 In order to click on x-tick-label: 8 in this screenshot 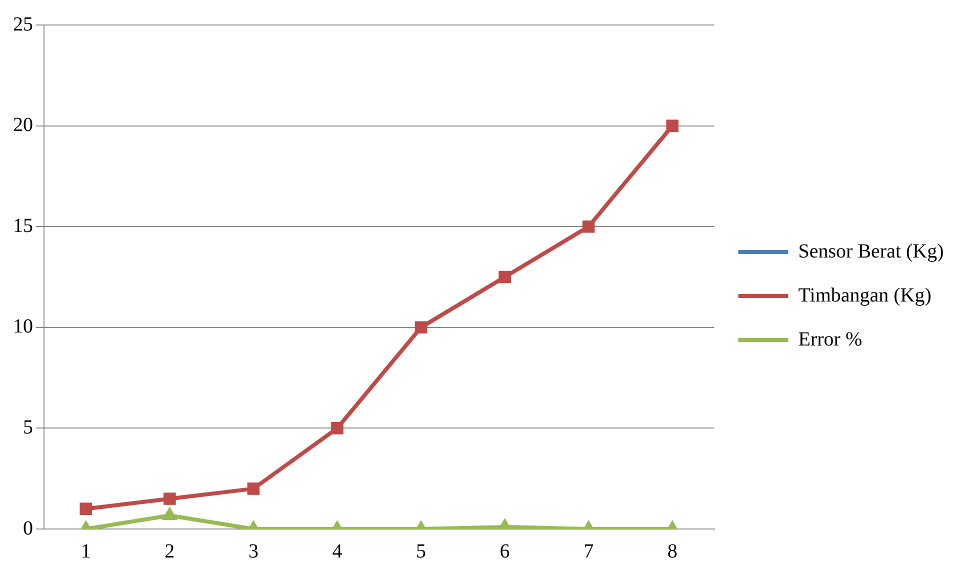, I will do `click(672, 551)`.